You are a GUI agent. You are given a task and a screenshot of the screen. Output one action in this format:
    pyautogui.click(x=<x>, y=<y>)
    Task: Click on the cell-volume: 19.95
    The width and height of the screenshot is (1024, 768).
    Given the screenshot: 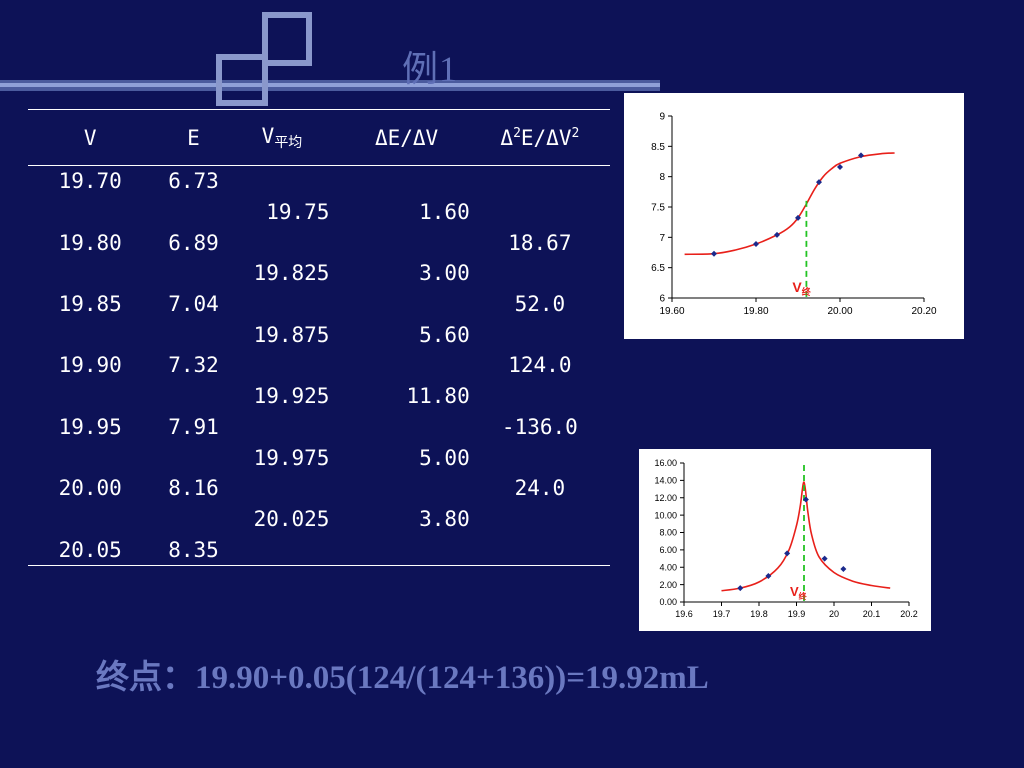 What is the action you would take?
    pyautogui.click(x=90, y=426)
    